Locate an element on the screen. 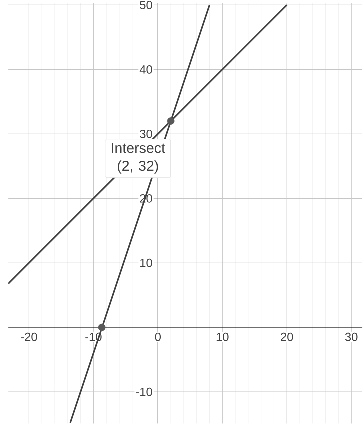  annotation: Intersect (2, 32) is located at coordinates (139, 158).